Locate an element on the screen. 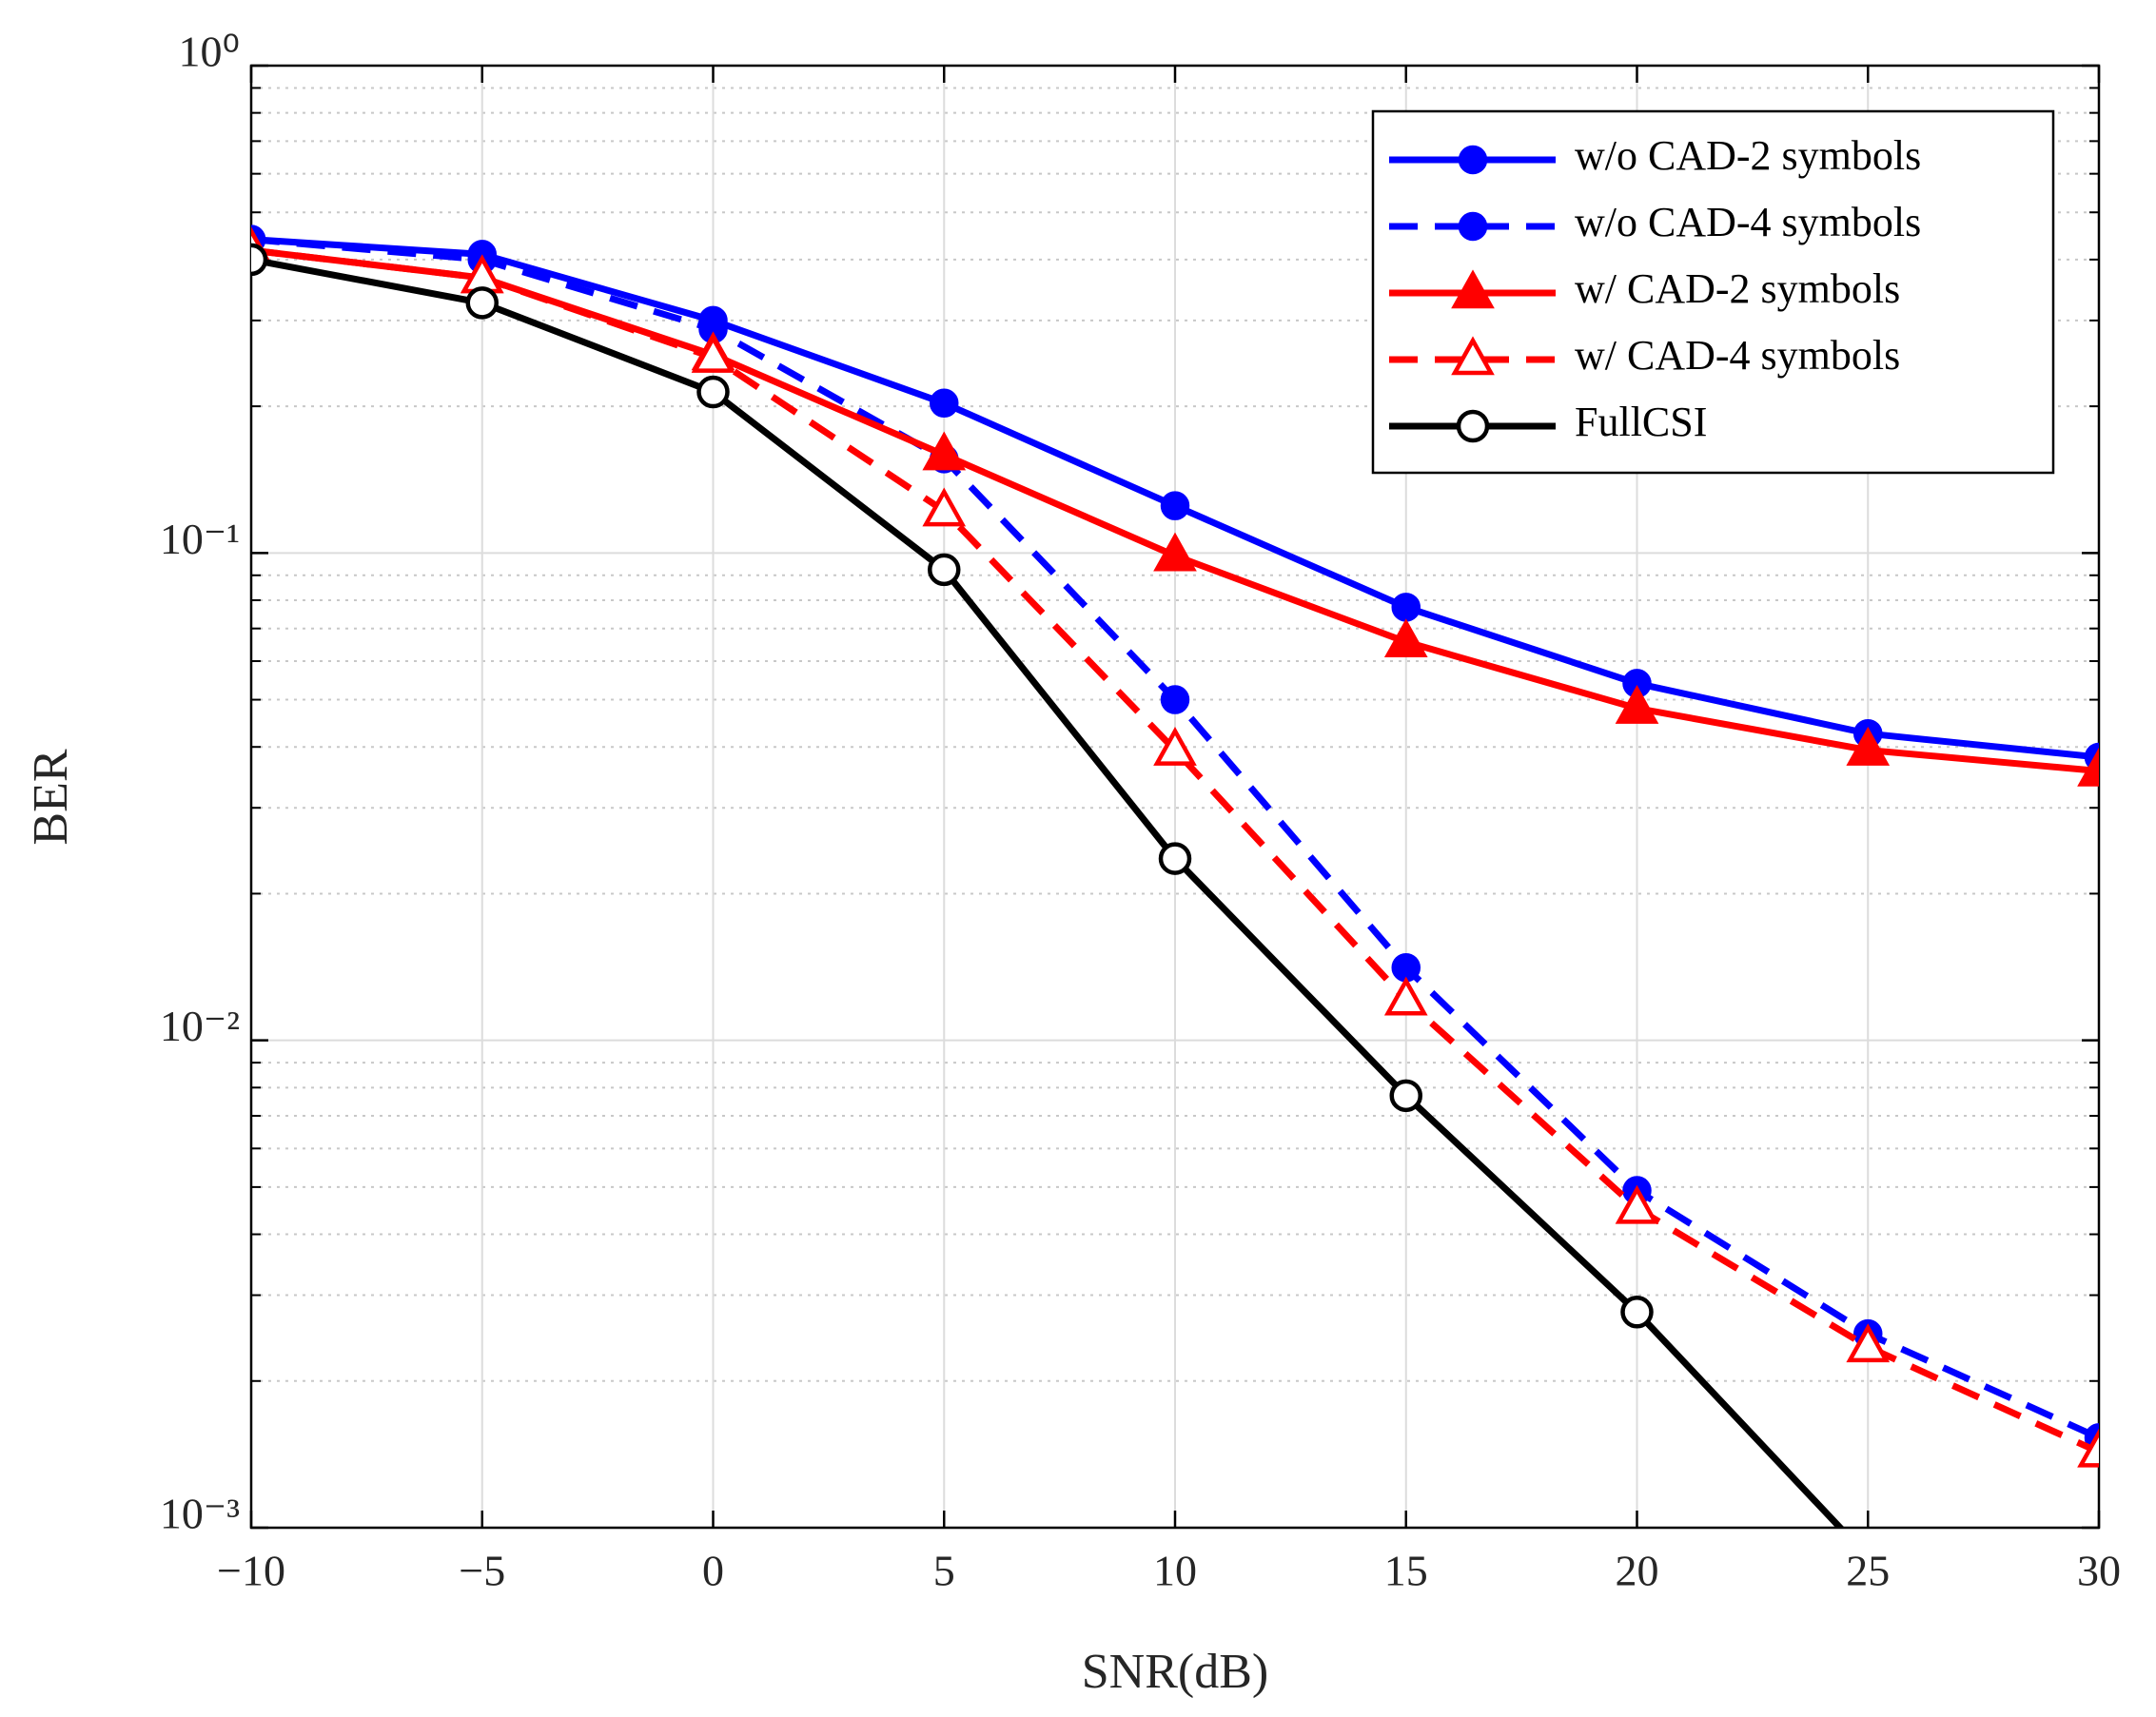 The image size is (2156, 1717). x-tick-label: 15 is located at coordinates (1406, 1571).